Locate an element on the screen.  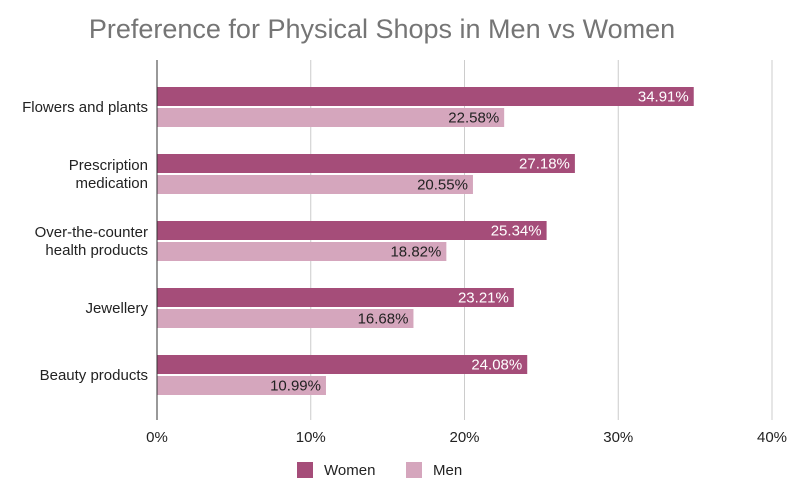
data-label-women: 34.91% is located at coordinates (663, 97).